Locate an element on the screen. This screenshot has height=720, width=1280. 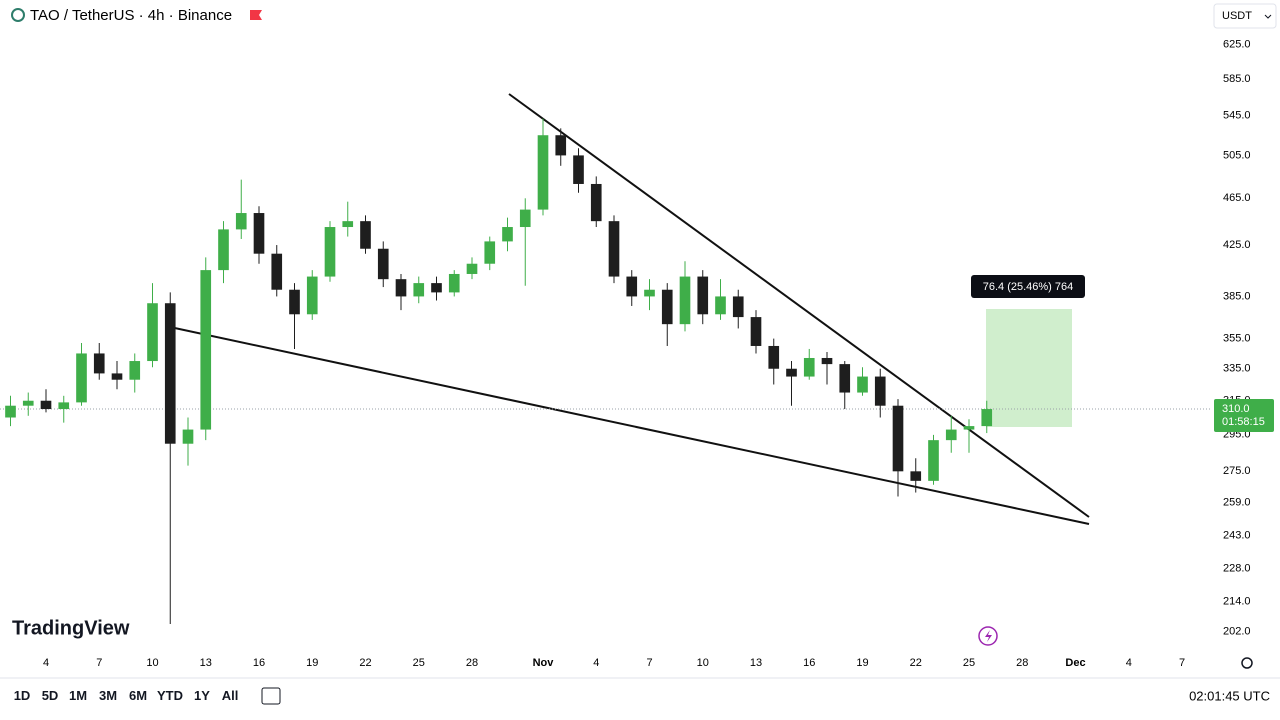
countdown: 01:58:15 is located at coordinates (1243, 422).